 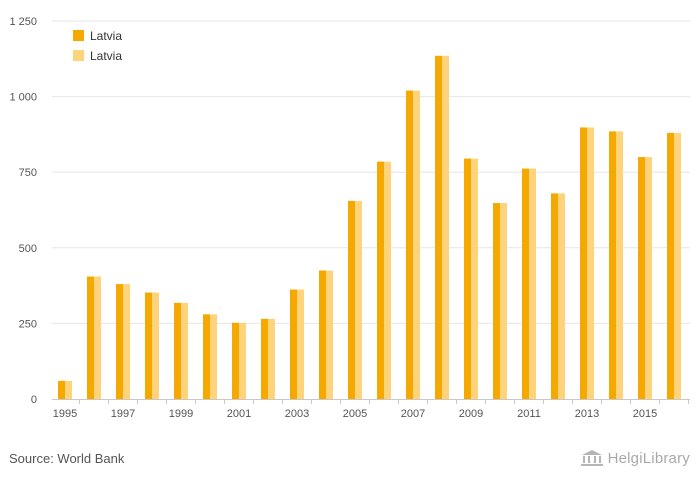 What do you see at coordinates (28, 249) in the screenshot?
I see `y-tick-label: 500` at bounding box center [28, 249].